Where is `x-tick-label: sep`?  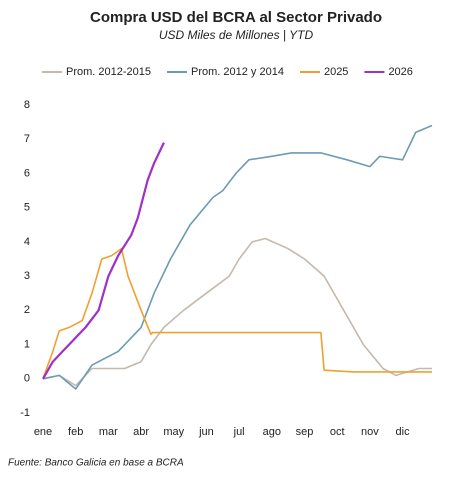
x-tick-label: sep is located at coordinates (305, 432).